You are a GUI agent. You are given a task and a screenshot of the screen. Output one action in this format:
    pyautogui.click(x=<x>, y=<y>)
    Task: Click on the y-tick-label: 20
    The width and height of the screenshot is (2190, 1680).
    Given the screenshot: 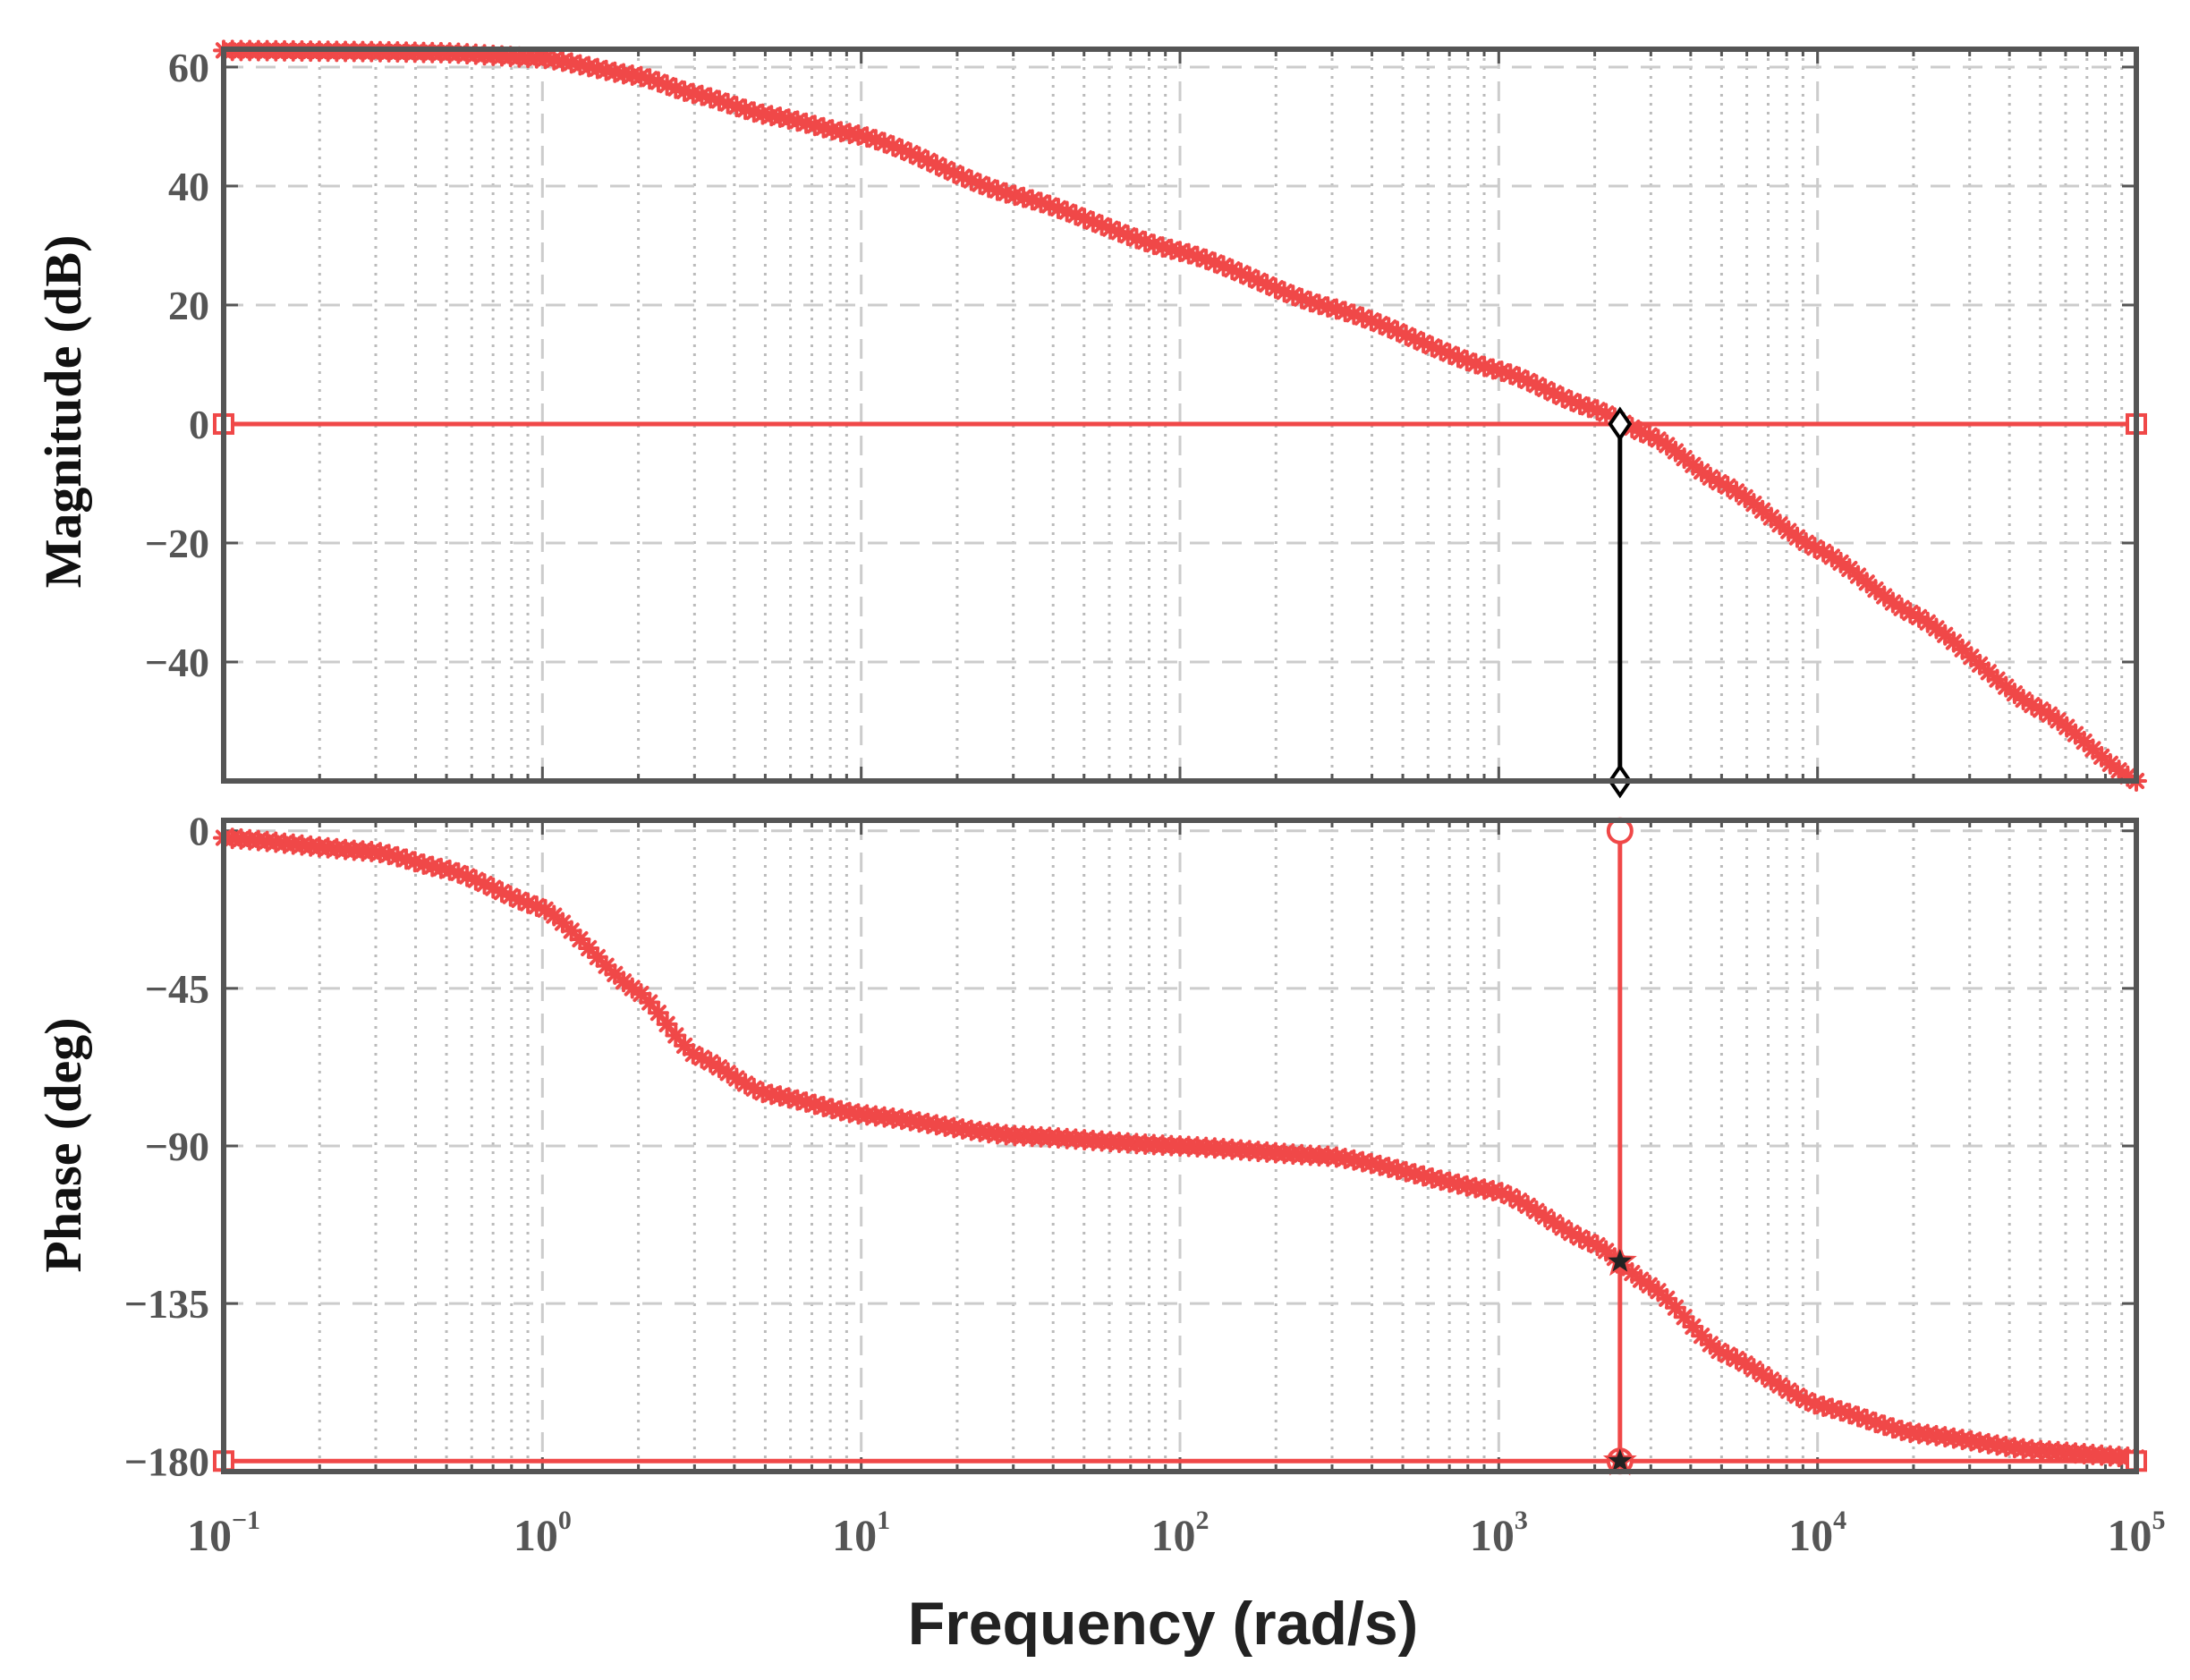 What is the action you would take?
    pyautogui.click(x=188, y=305)
    